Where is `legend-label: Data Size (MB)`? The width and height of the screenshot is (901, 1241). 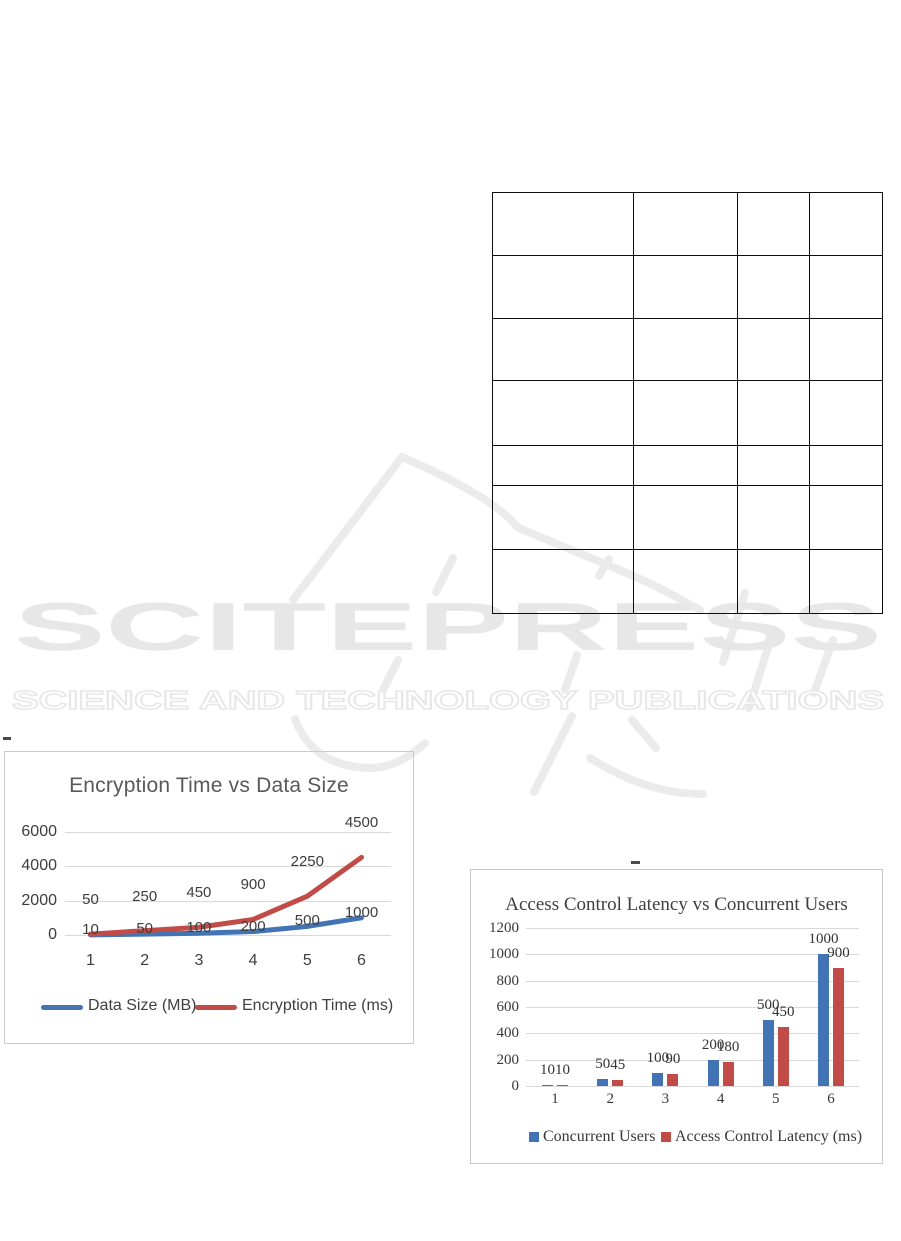
legend-label: Data Size (MB) is located at coordinates (142, 1005).